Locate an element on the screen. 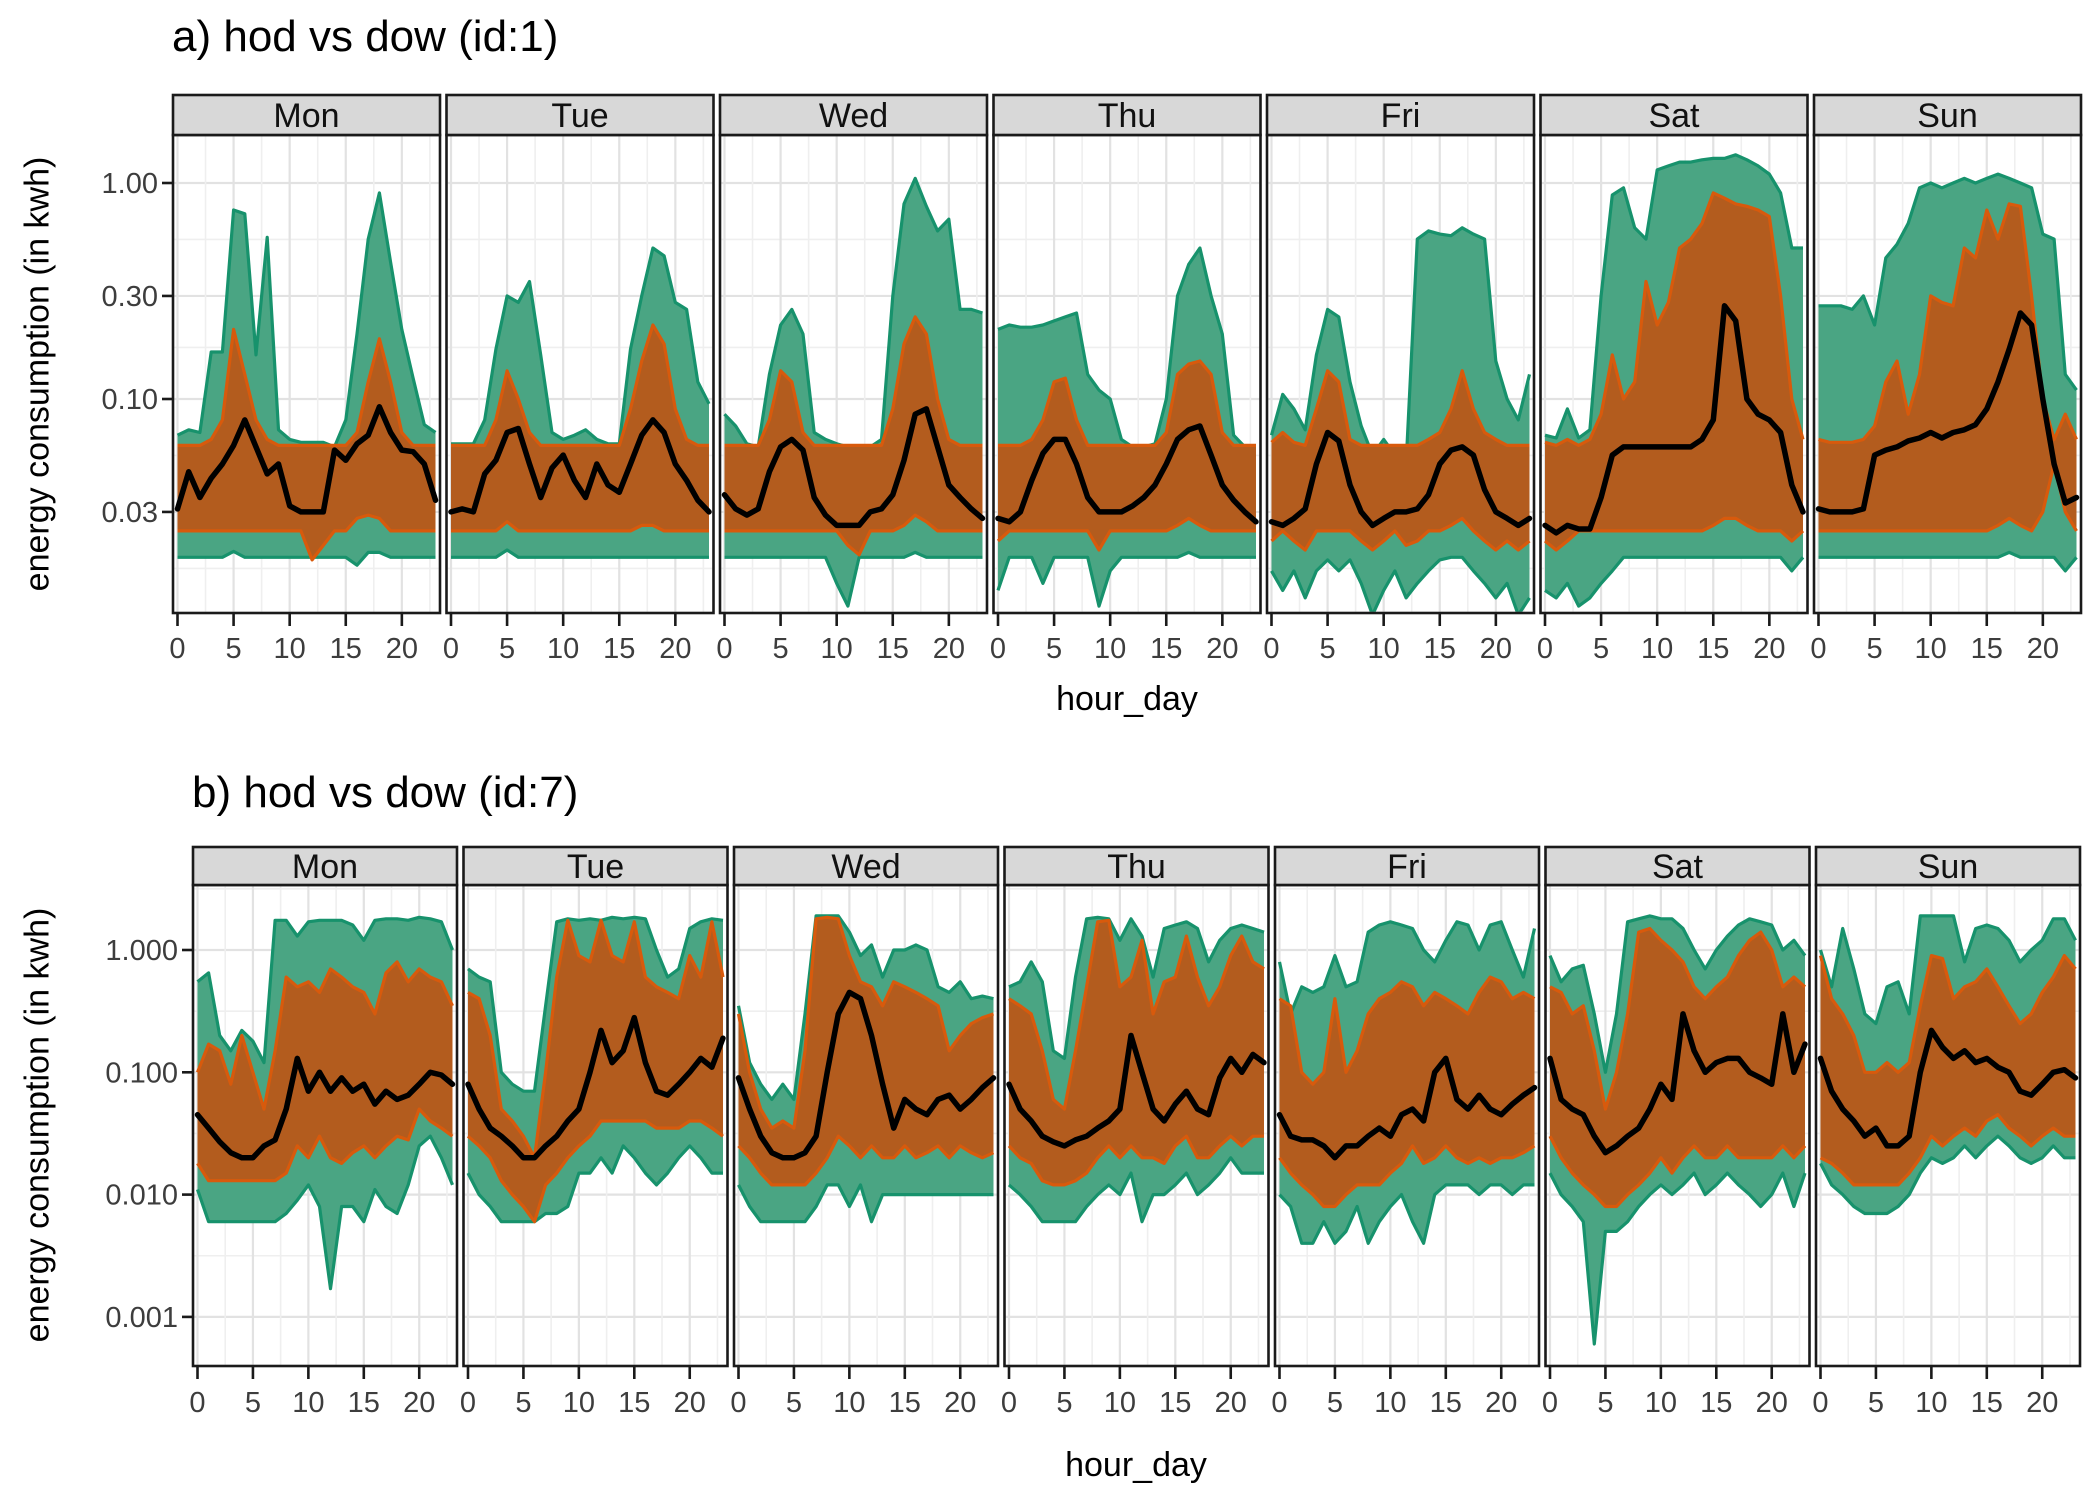  y-tick-label: 0.010 is located at coordinates (141, 1196).